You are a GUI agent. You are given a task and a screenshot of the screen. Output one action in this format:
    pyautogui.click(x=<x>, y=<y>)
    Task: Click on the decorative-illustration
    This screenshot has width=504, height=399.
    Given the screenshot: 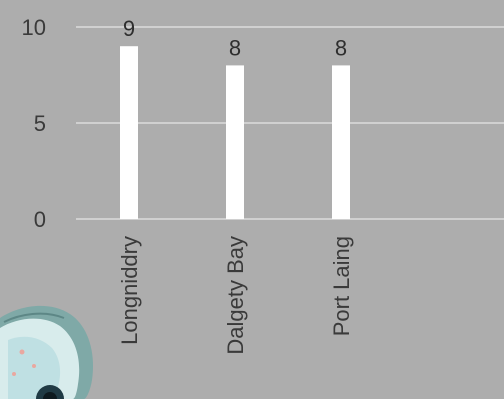 What is the action you would take?
    pyautogui.click(x=47, y=352)
    